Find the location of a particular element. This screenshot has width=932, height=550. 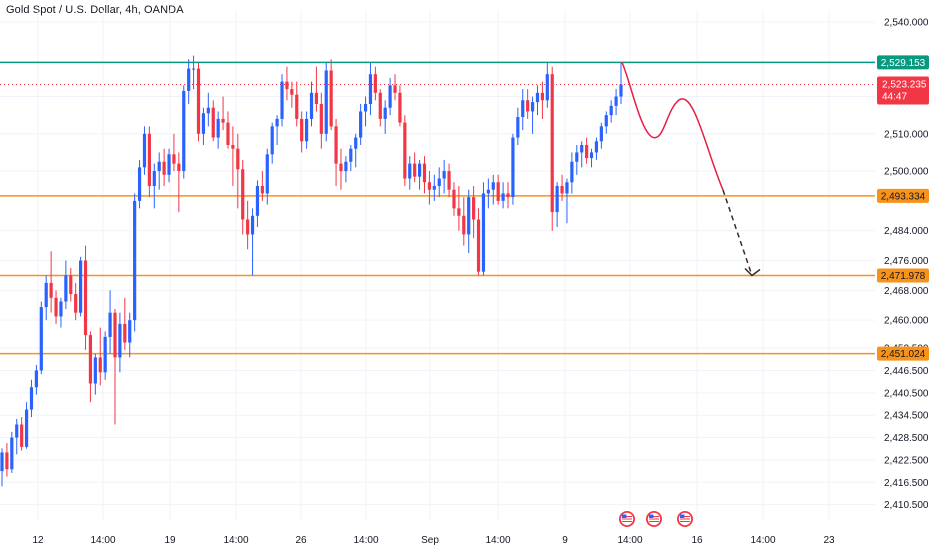

projection-path is located at coordinates (691, 169).